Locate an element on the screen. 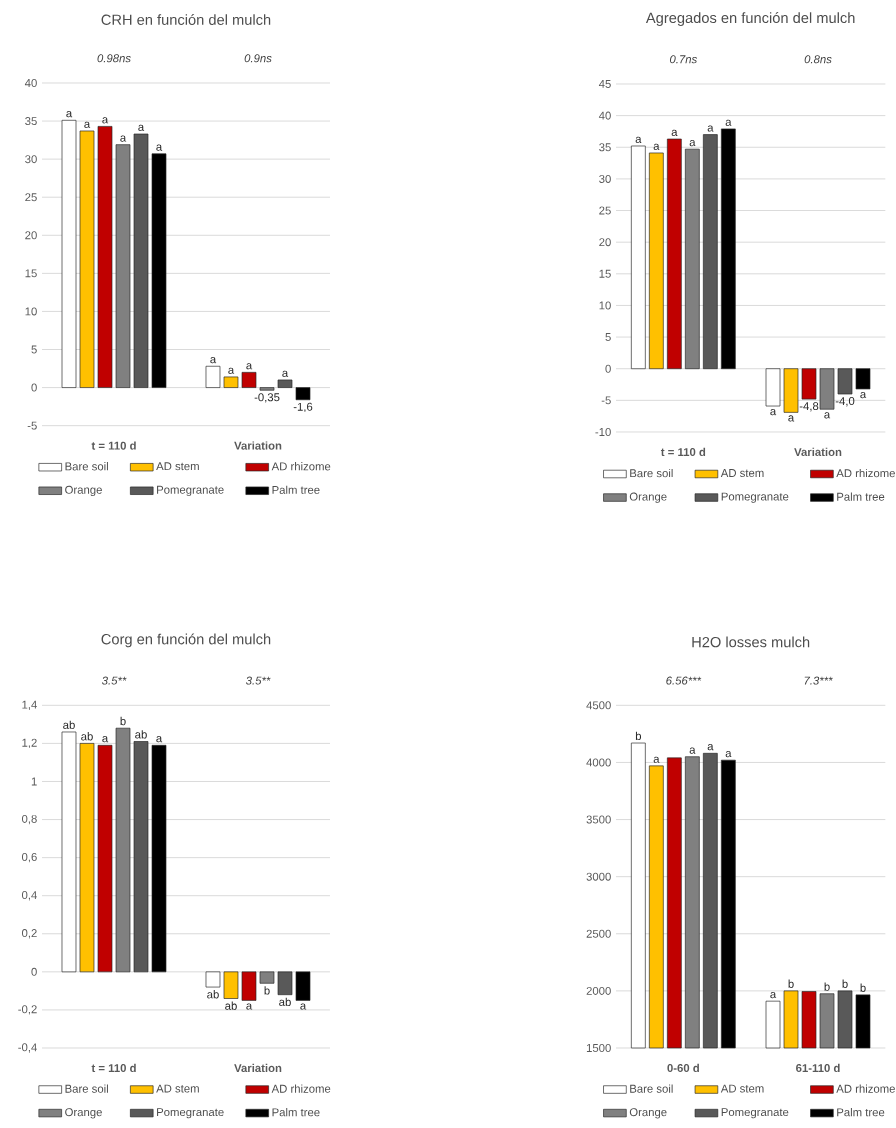  y-tick-label: 1,4 is located at coordinates (29, 705).